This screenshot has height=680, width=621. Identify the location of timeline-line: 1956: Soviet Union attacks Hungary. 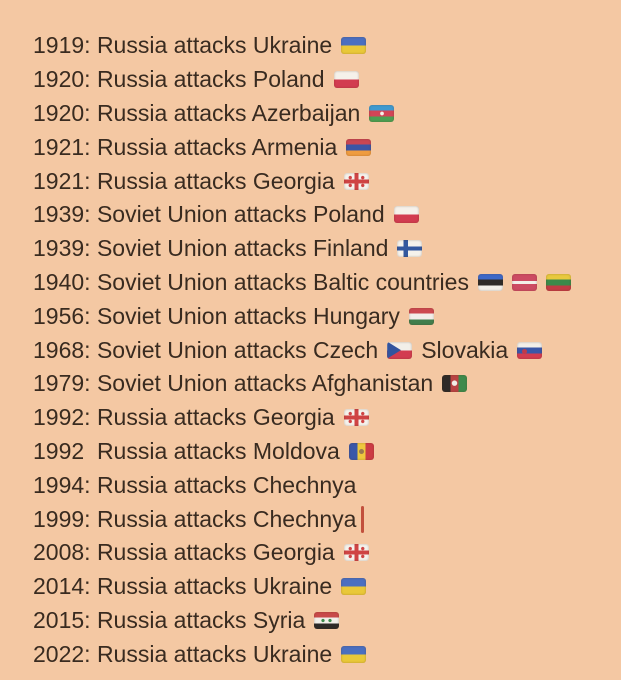
(323, 316).